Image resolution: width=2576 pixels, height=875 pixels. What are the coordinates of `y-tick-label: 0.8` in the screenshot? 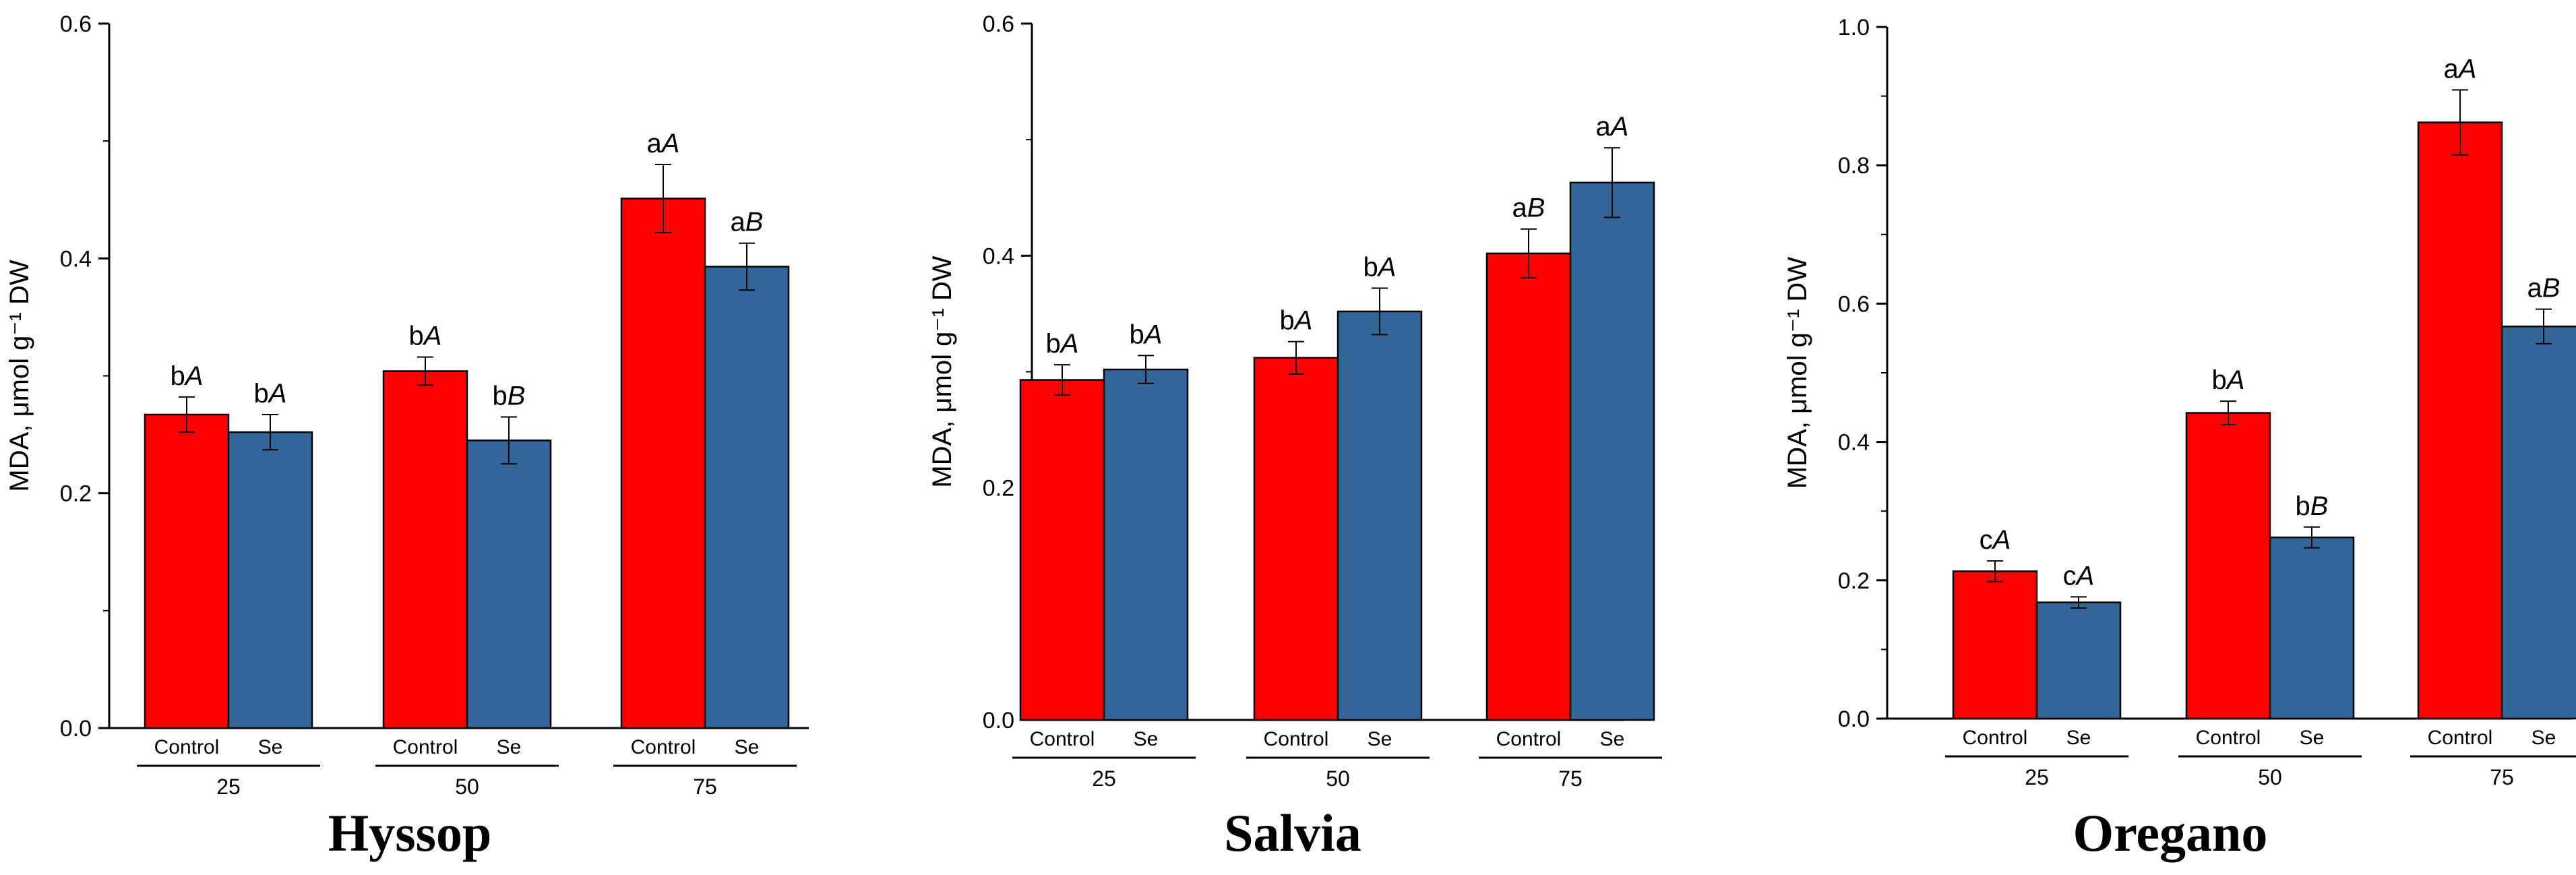 It's located at (1854, 166).